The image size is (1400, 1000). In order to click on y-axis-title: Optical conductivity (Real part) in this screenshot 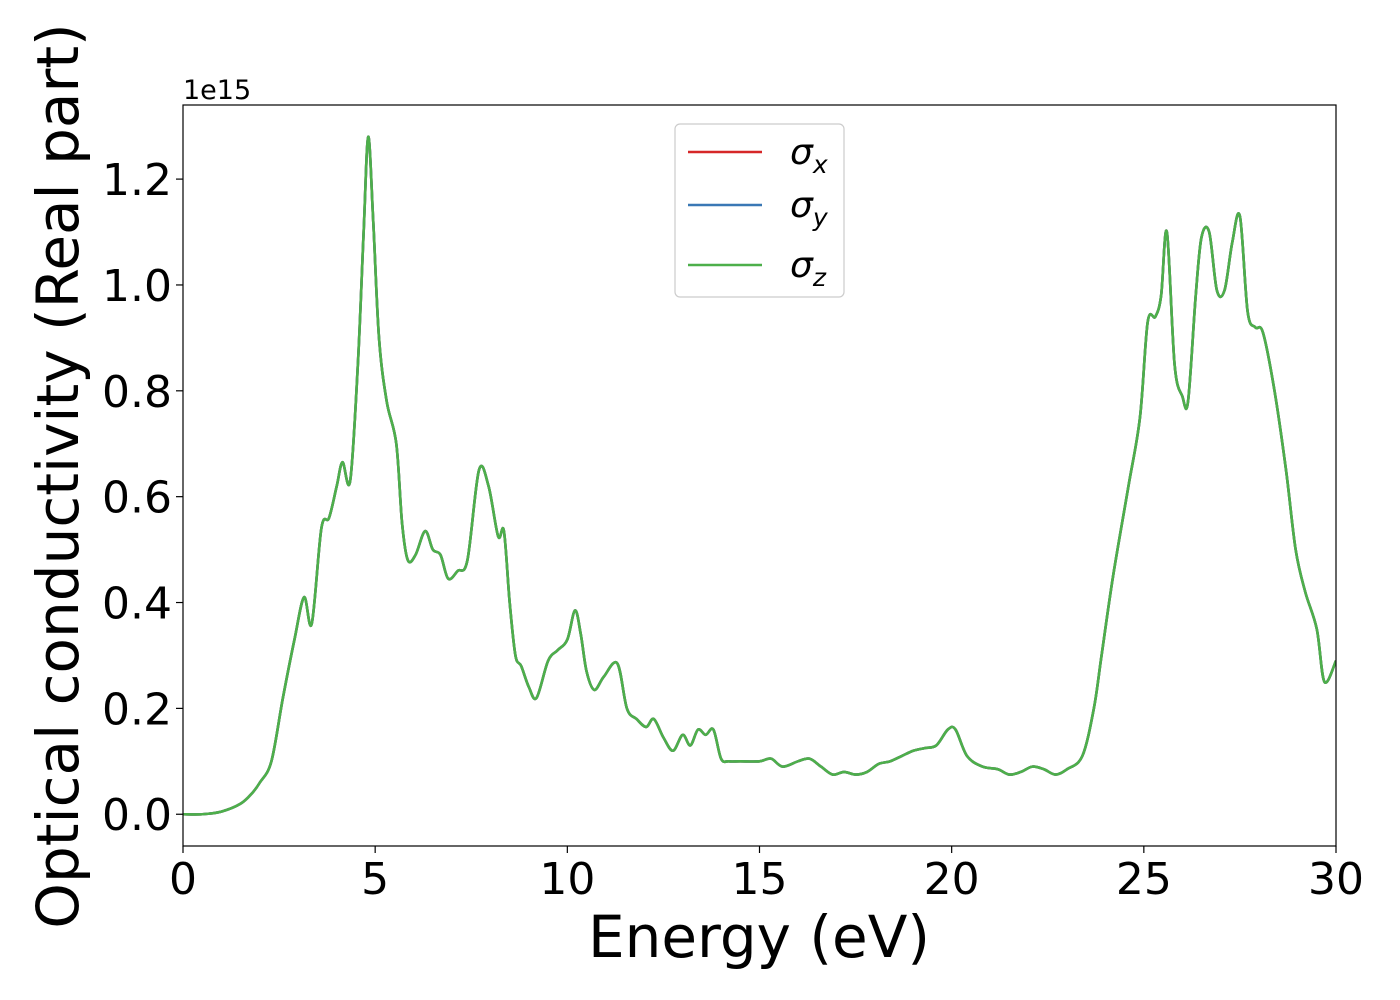, I will do `click(58, 475)`.